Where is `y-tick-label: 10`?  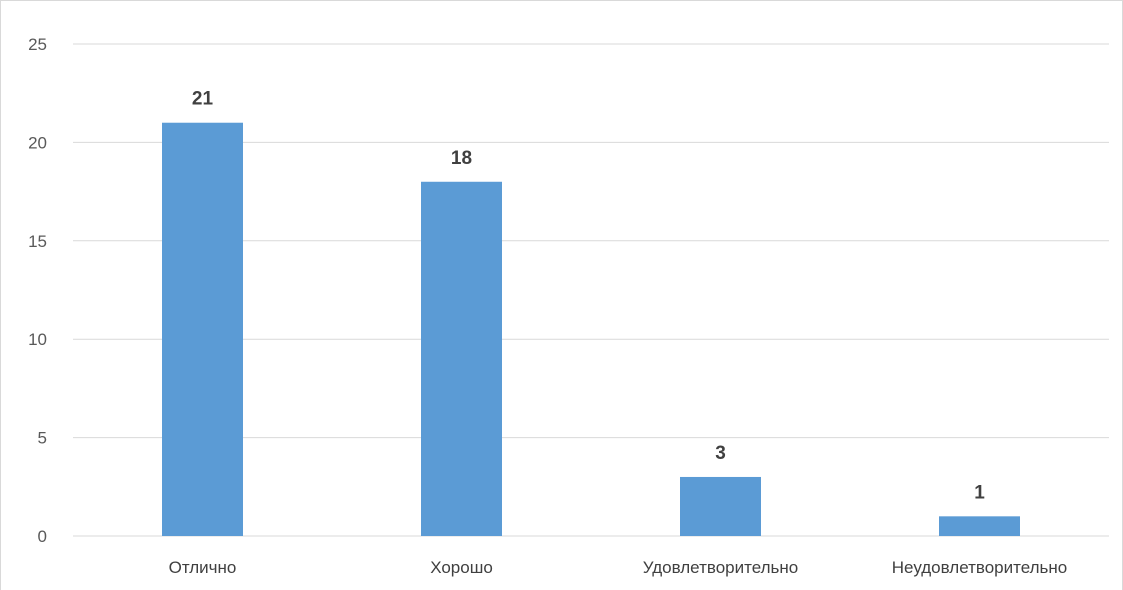
y-tick-label: 10 is located at coordinates (37, 339).